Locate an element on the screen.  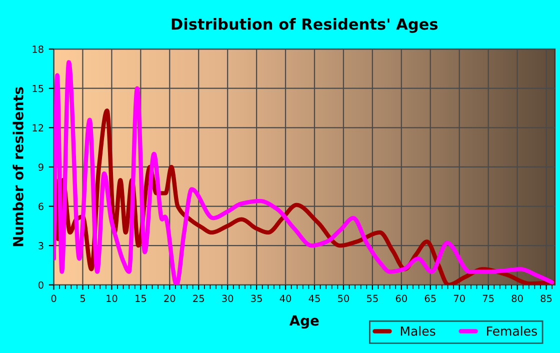
x-tick-label: 35 is located at coordinates (256, 298).